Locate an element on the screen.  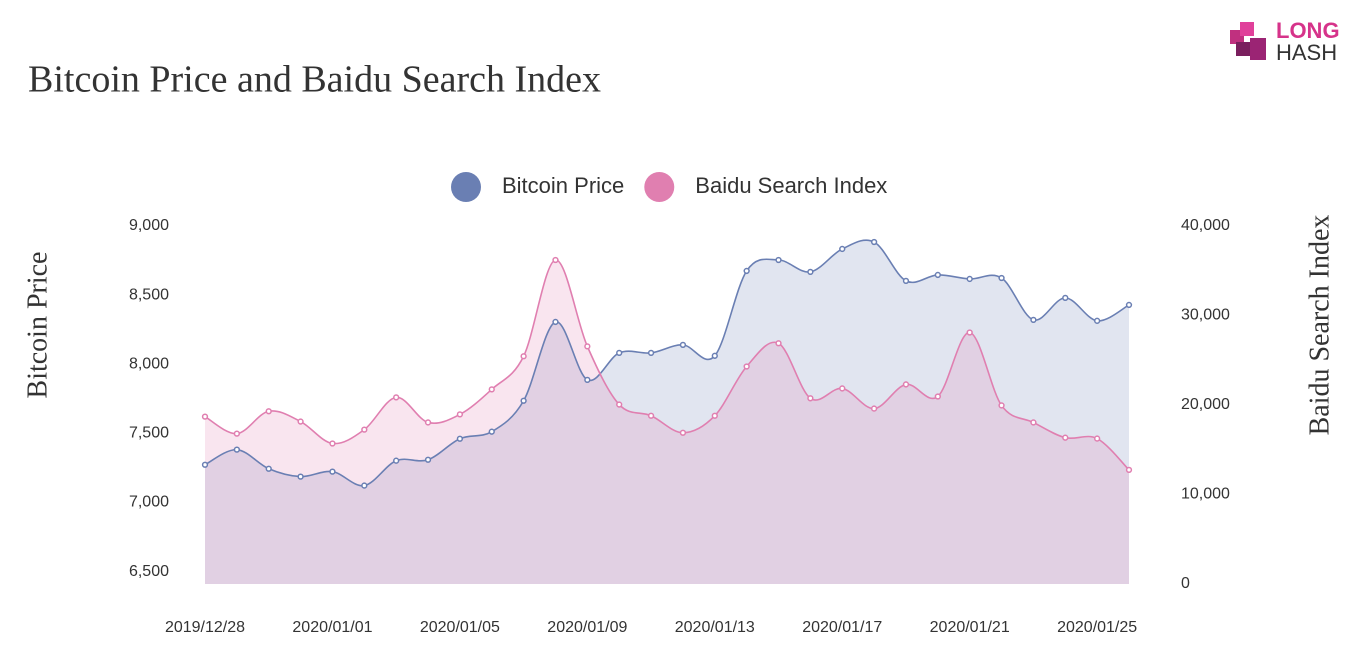
legend-label: Baidu Search Index is located at coordinates (791, 185).